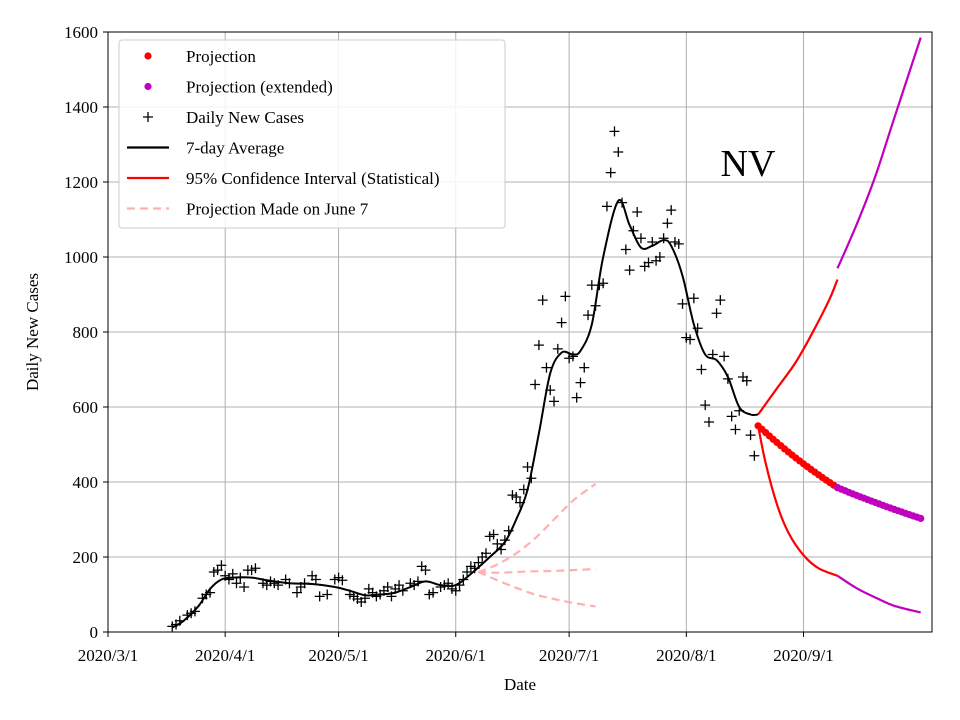 This screenshot has width=960, height=720. I want to click on june7-projection-middle-line, so click(537, 570).